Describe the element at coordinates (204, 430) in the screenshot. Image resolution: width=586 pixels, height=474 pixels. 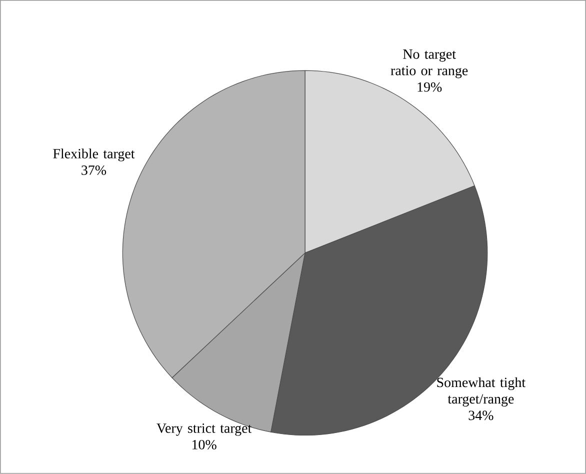
I see `slice-label: Very strict target` at that location.